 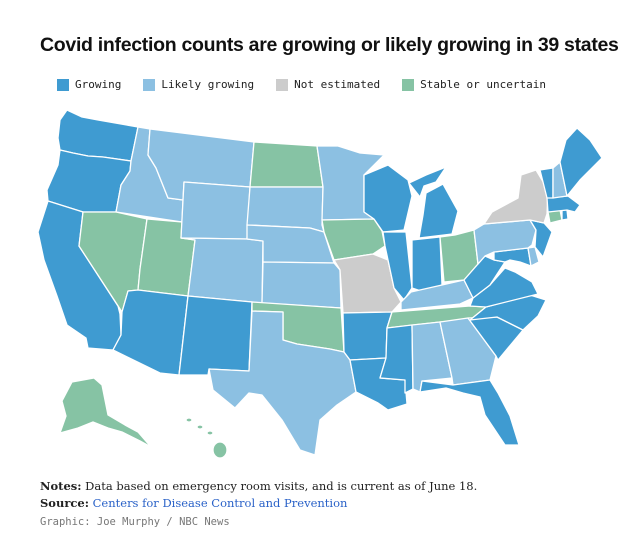 I want to click on credit: Graphic: Joe Murphy / NBC News, so click(x=135, y=522).